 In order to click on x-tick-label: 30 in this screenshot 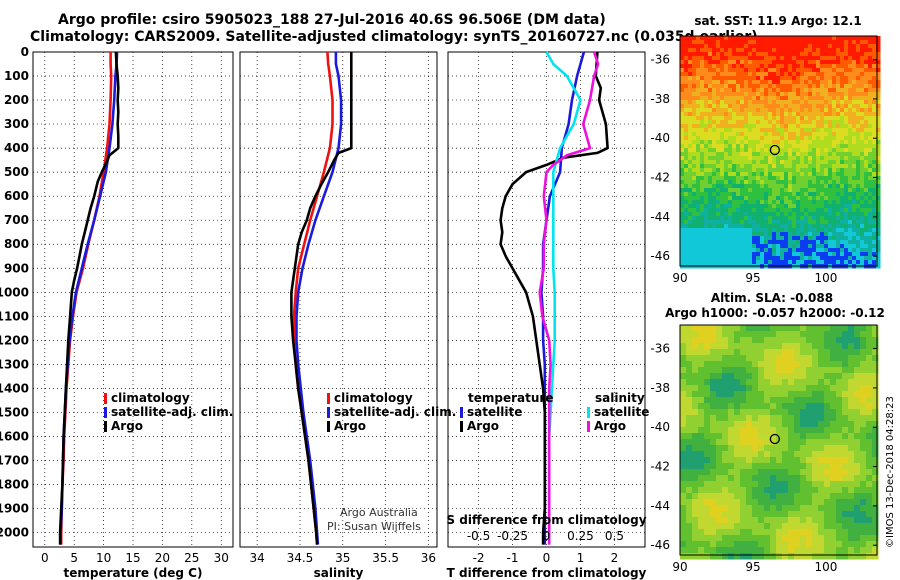, I will do `click(221, 558)`.